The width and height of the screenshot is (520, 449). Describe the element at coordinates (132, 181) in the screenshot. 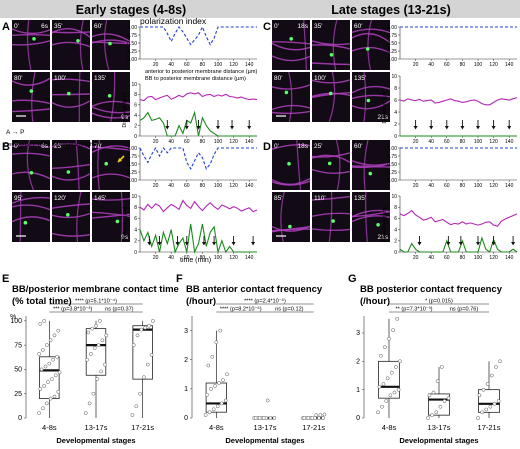

I see `polar-tick-label-b: 0.00` at that location.